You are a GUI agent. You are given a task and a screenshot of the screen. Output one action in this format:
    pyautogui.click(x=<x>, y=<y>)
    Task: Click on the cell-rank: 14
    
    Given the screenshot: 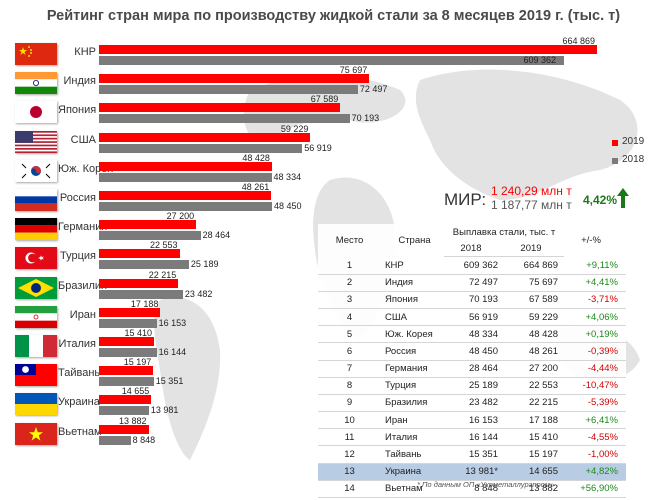 What is the action you would take?
    pyautogui.click(x=349, y=489)
    